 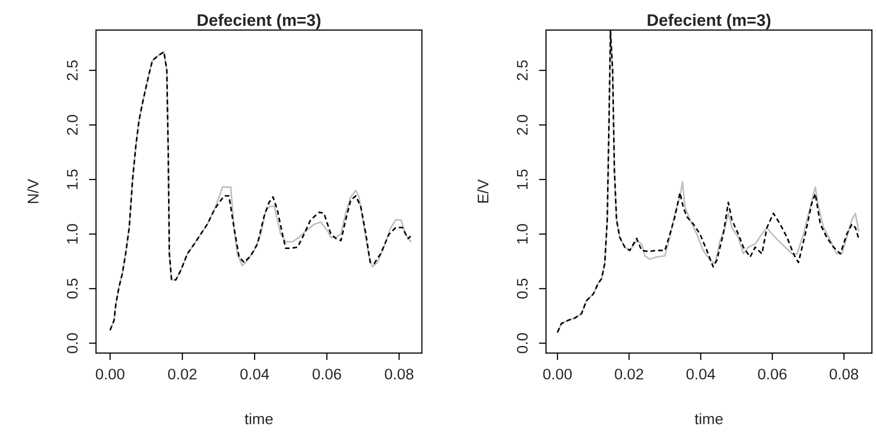 What do you see at coordinates (482, 191) in the screenshot?
I see `y-axis-title: E/V` at bounding box center [482, 191].